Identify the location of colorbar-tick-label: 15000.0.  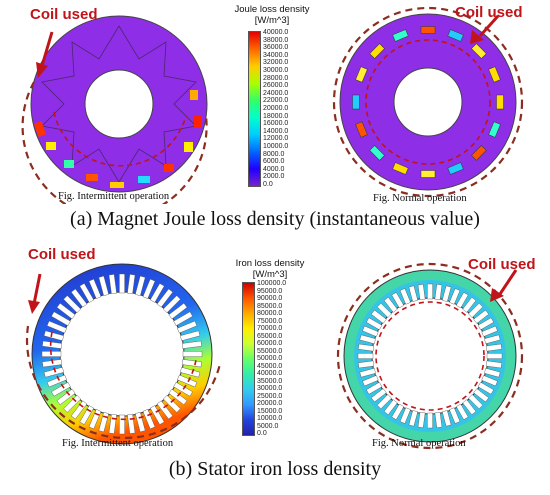
(270, 411).